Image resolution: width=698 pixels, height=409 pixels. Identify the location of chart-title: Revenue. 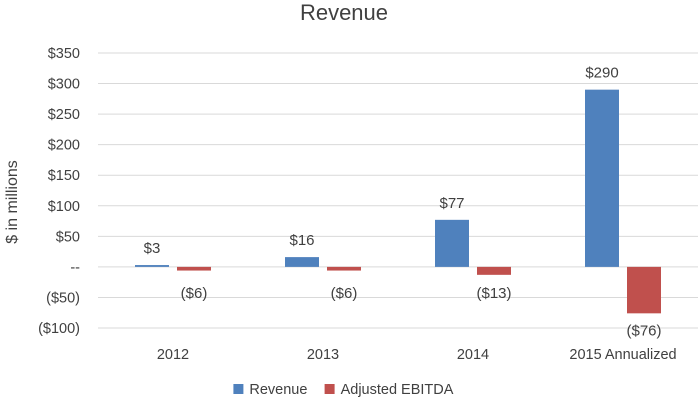
(344, 12).